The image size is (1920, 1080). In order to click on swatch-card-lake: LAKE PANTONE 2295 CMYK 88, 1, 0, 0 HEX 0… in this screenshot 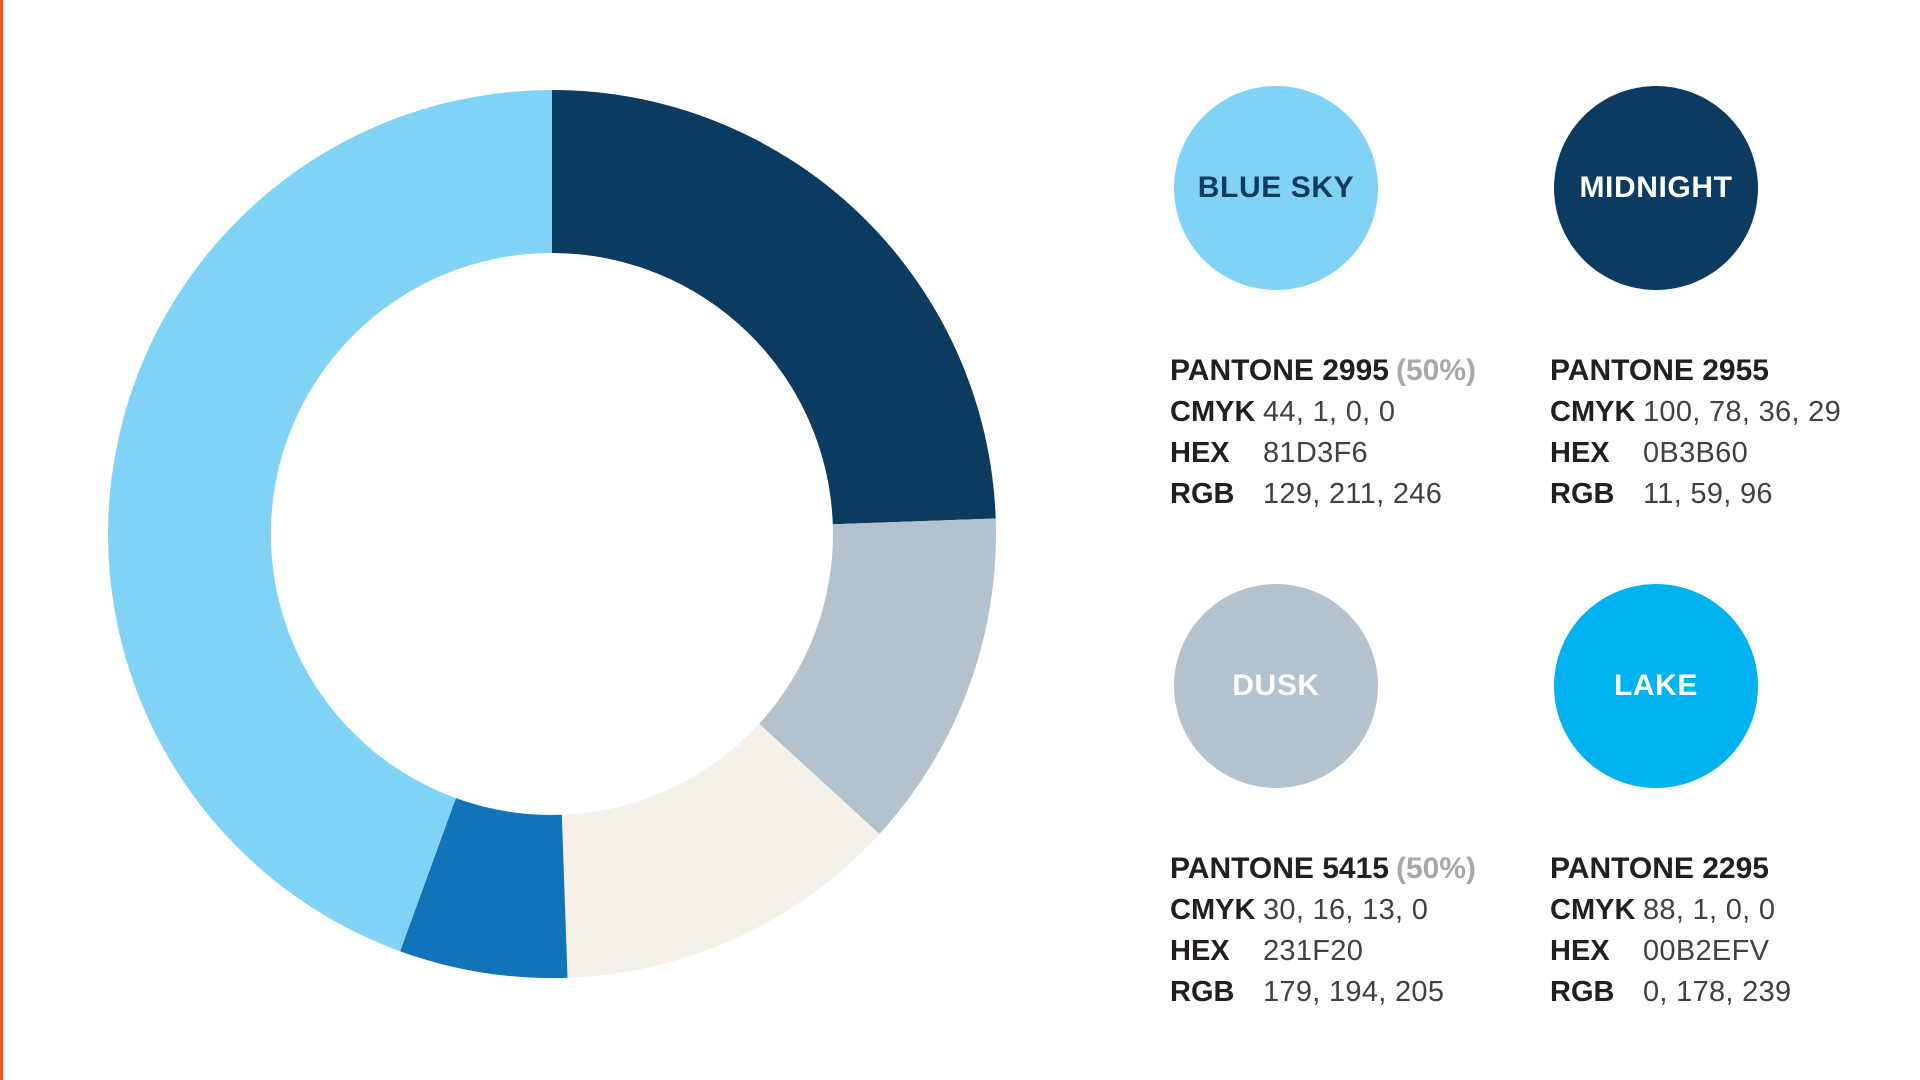, I will do `click(1720, 832)`.